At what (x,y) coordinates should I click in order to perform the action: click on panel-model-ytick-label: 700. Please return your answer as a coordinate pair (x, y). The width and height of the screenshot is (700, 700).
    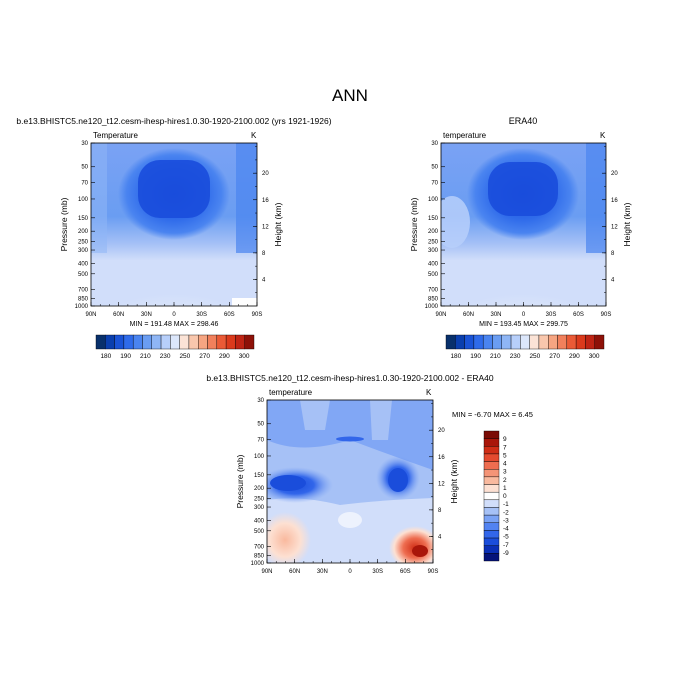
    Looking at the image, I should click on (83, 290).